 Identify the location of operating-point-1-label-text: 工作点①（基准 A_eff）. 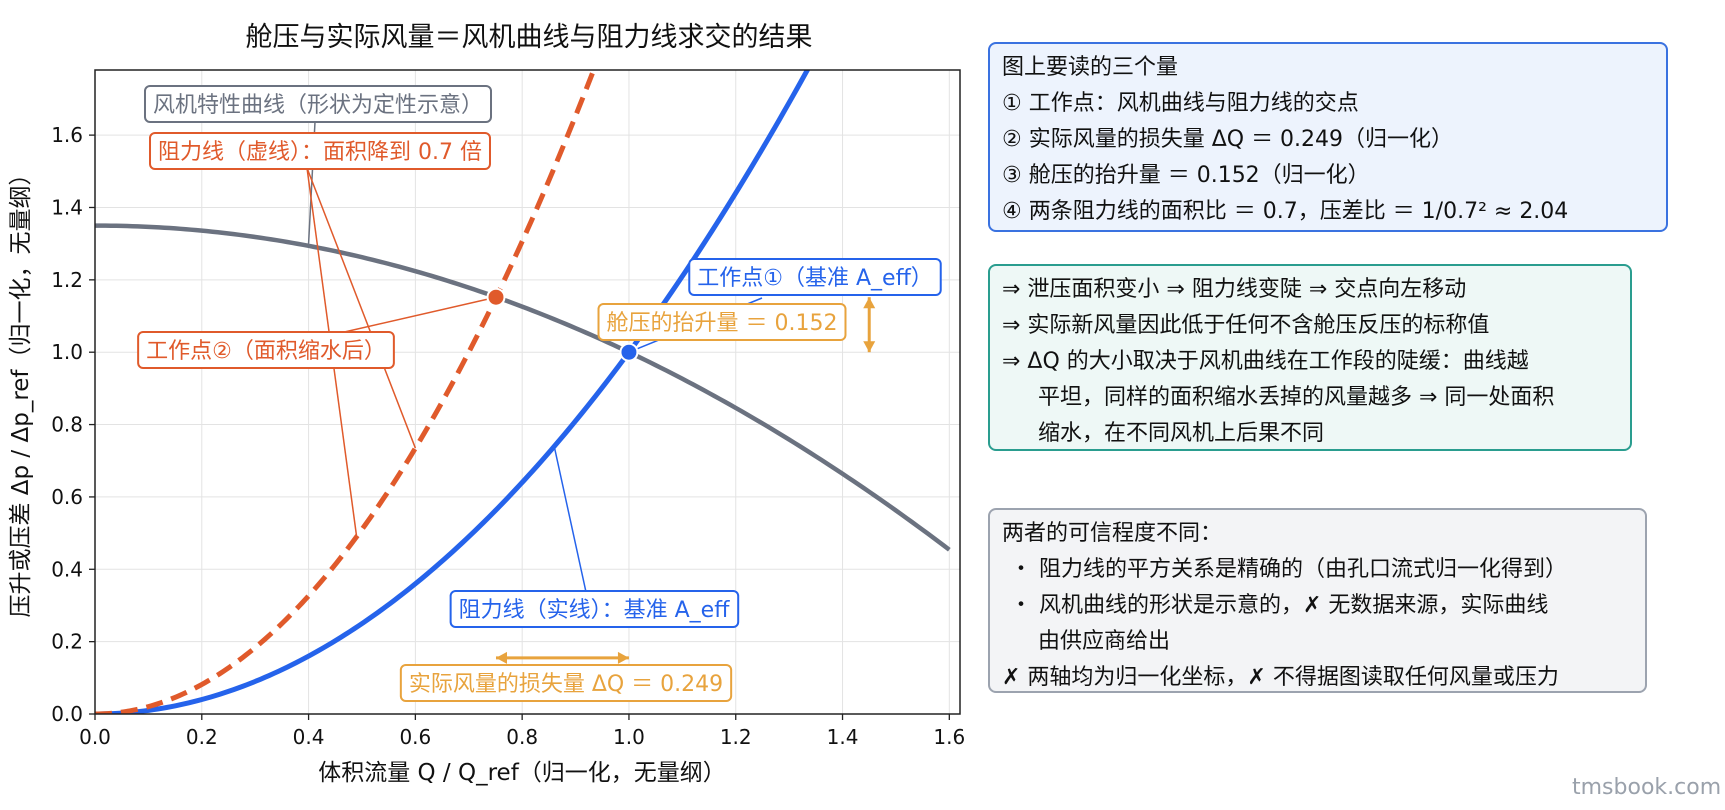
(814, 278).